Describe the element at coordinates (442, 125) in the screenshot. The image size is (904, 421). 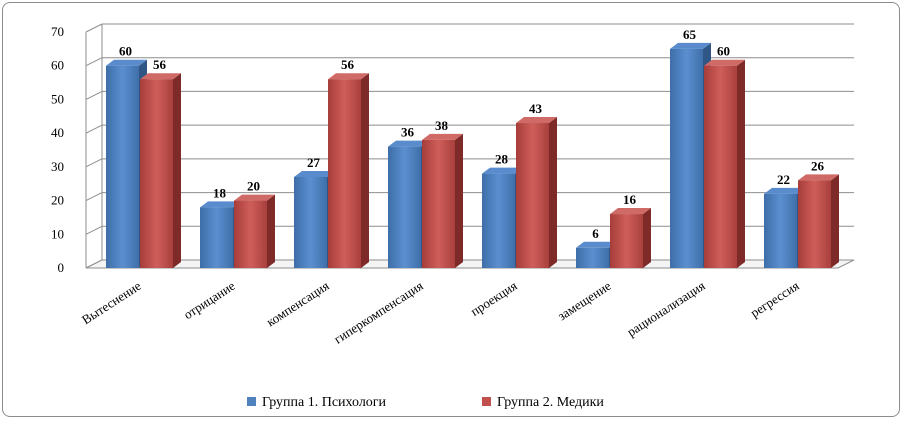
I see `data-label: 38` at that location.